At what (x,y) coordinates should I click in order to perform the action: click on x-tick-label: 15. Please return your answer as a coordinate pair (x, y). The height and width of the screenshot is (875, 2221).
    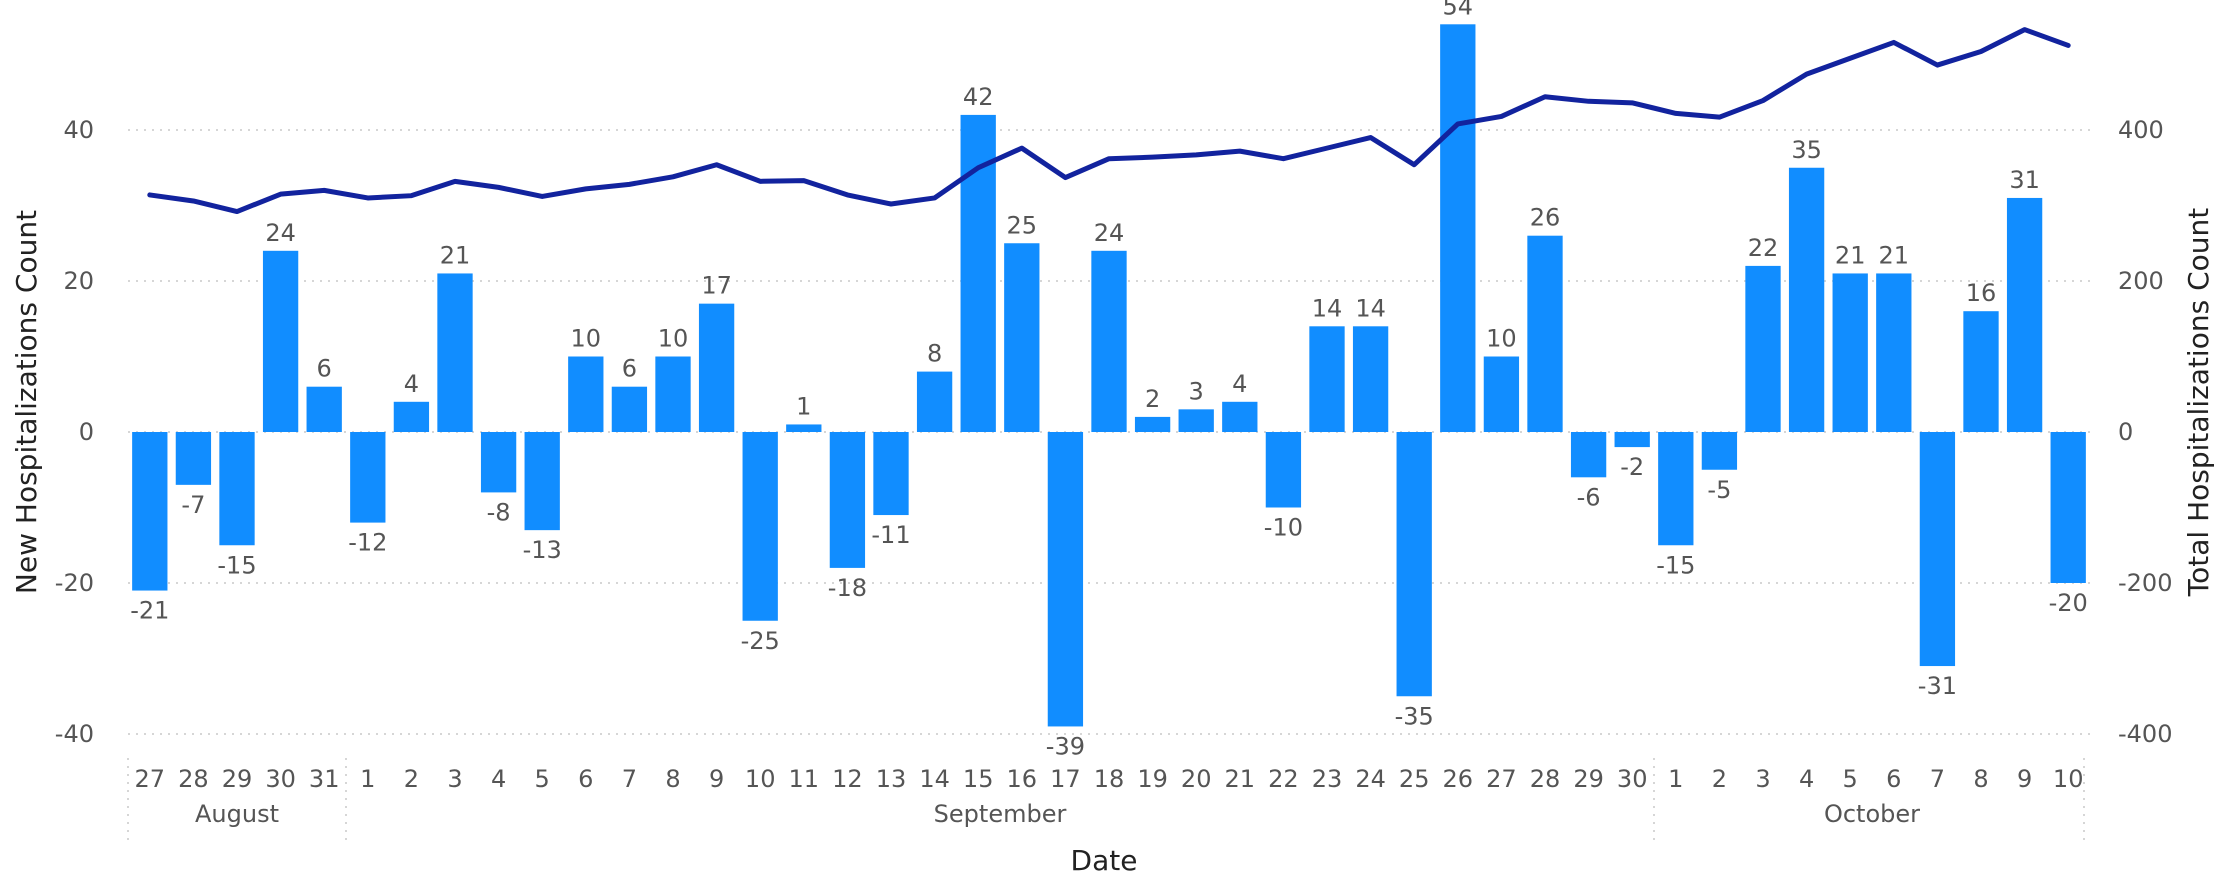
    Looking at the image, I should click on (978, 779).